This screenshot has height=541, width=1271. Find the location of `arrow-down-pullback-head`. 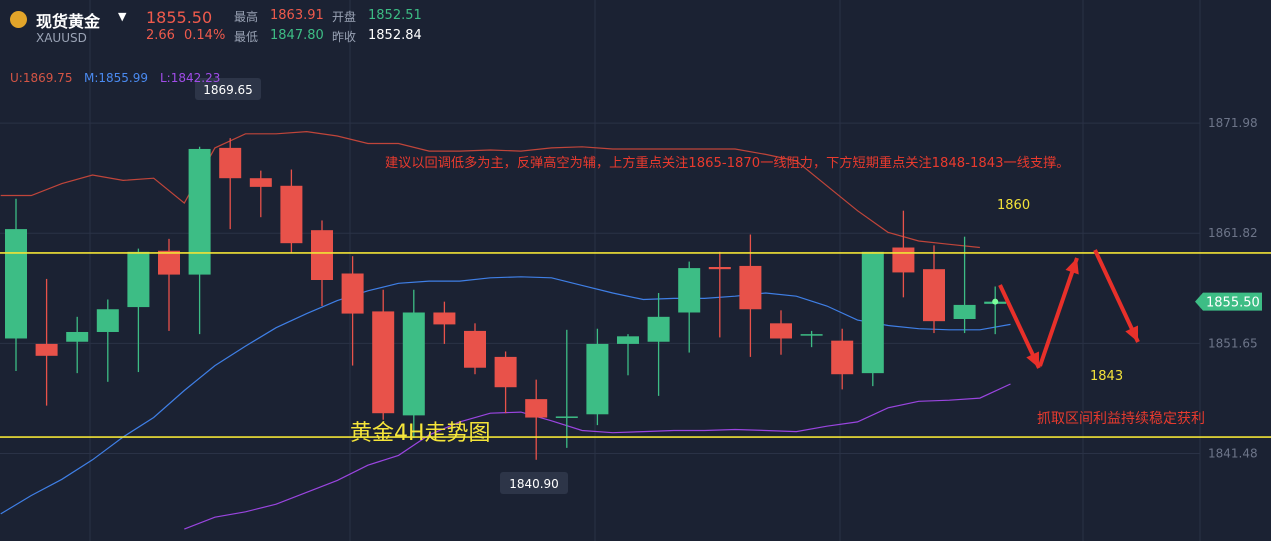

arrow-down-pullback-head is located at coordinates (1131, 333).